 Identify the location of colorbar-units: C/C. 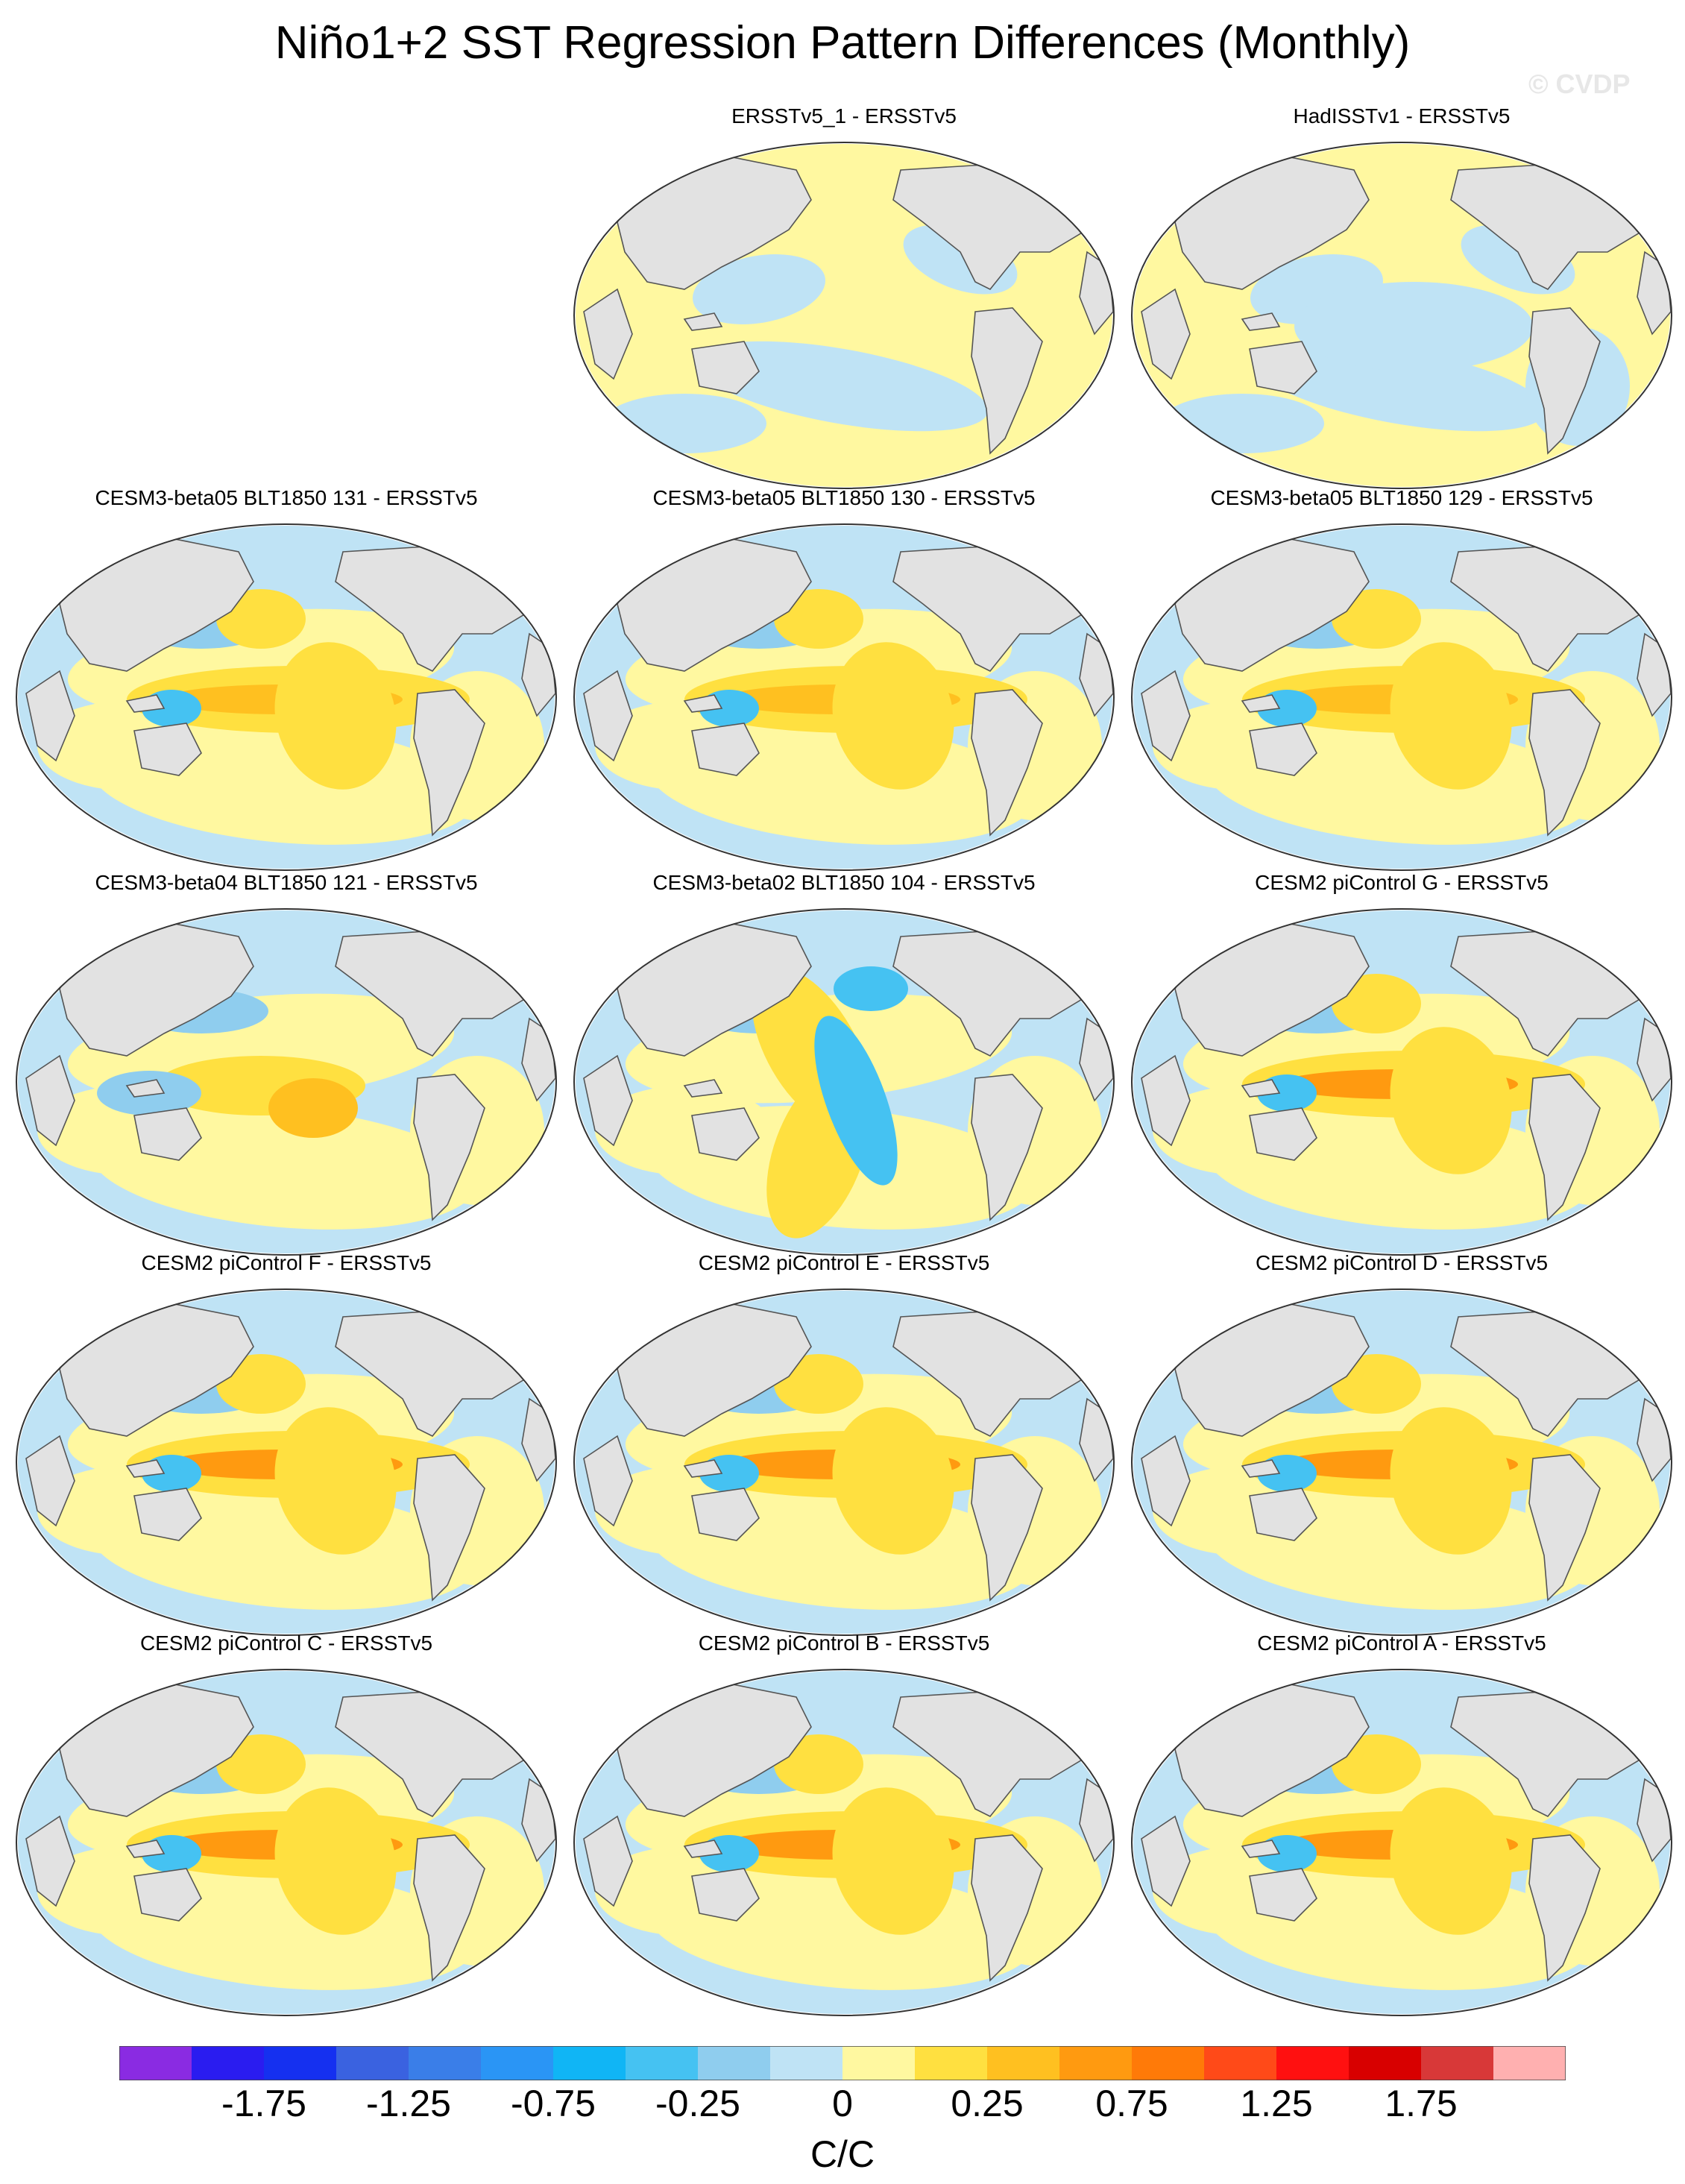
(842, 2154).